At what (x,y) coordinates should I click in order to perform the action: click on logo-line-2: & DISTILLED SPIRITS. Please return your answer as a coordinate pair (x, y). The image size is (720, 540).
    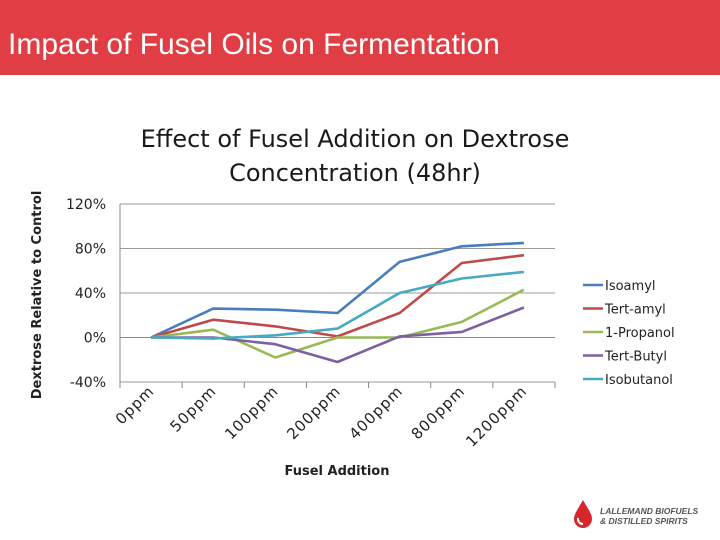
    Looking at the image, I should click on (644, 521).